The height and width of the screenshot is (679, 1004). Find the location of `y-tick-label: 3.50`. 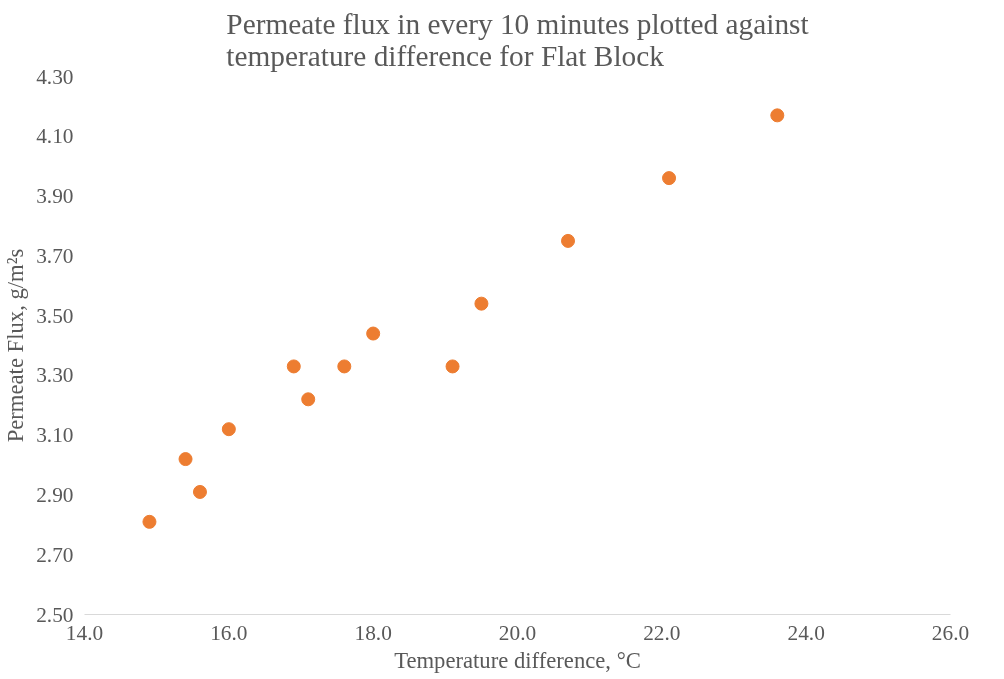

y-tick-label: 3.50 is located at coordinates (55, 315).